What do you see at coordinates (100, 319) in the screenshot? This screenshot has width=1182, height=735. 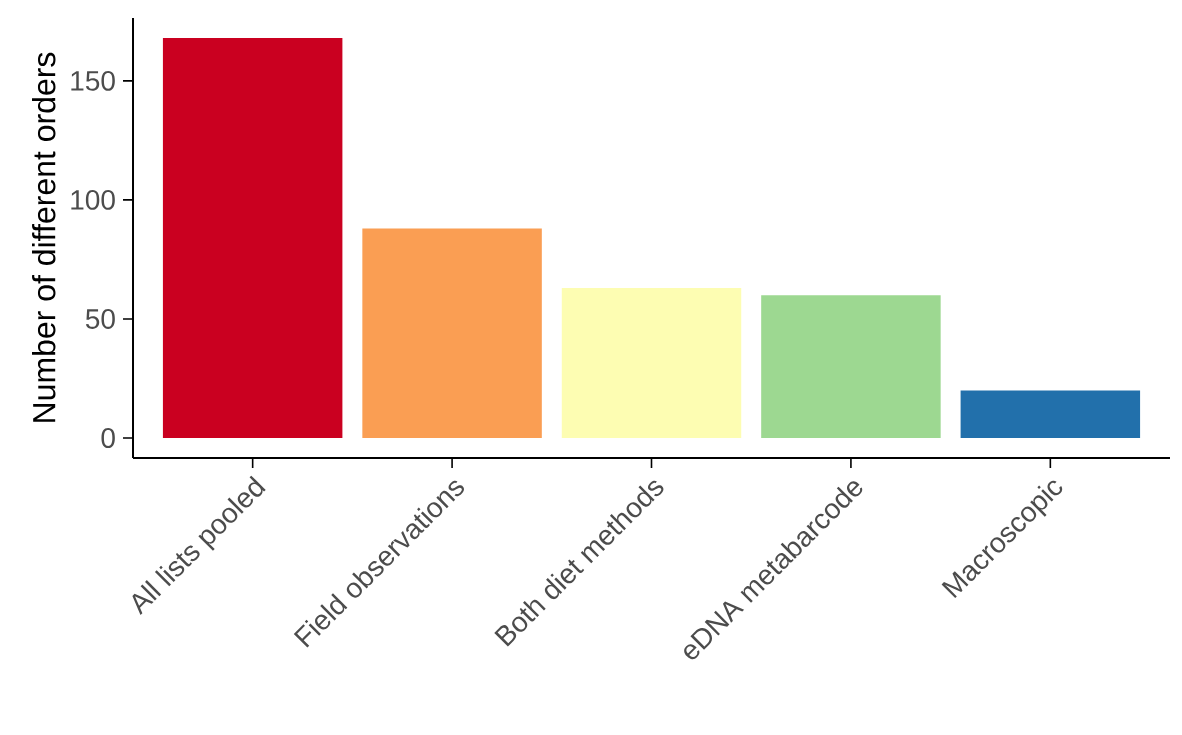 I see `y-tick-label: 50` at bounding box center [100, 319].